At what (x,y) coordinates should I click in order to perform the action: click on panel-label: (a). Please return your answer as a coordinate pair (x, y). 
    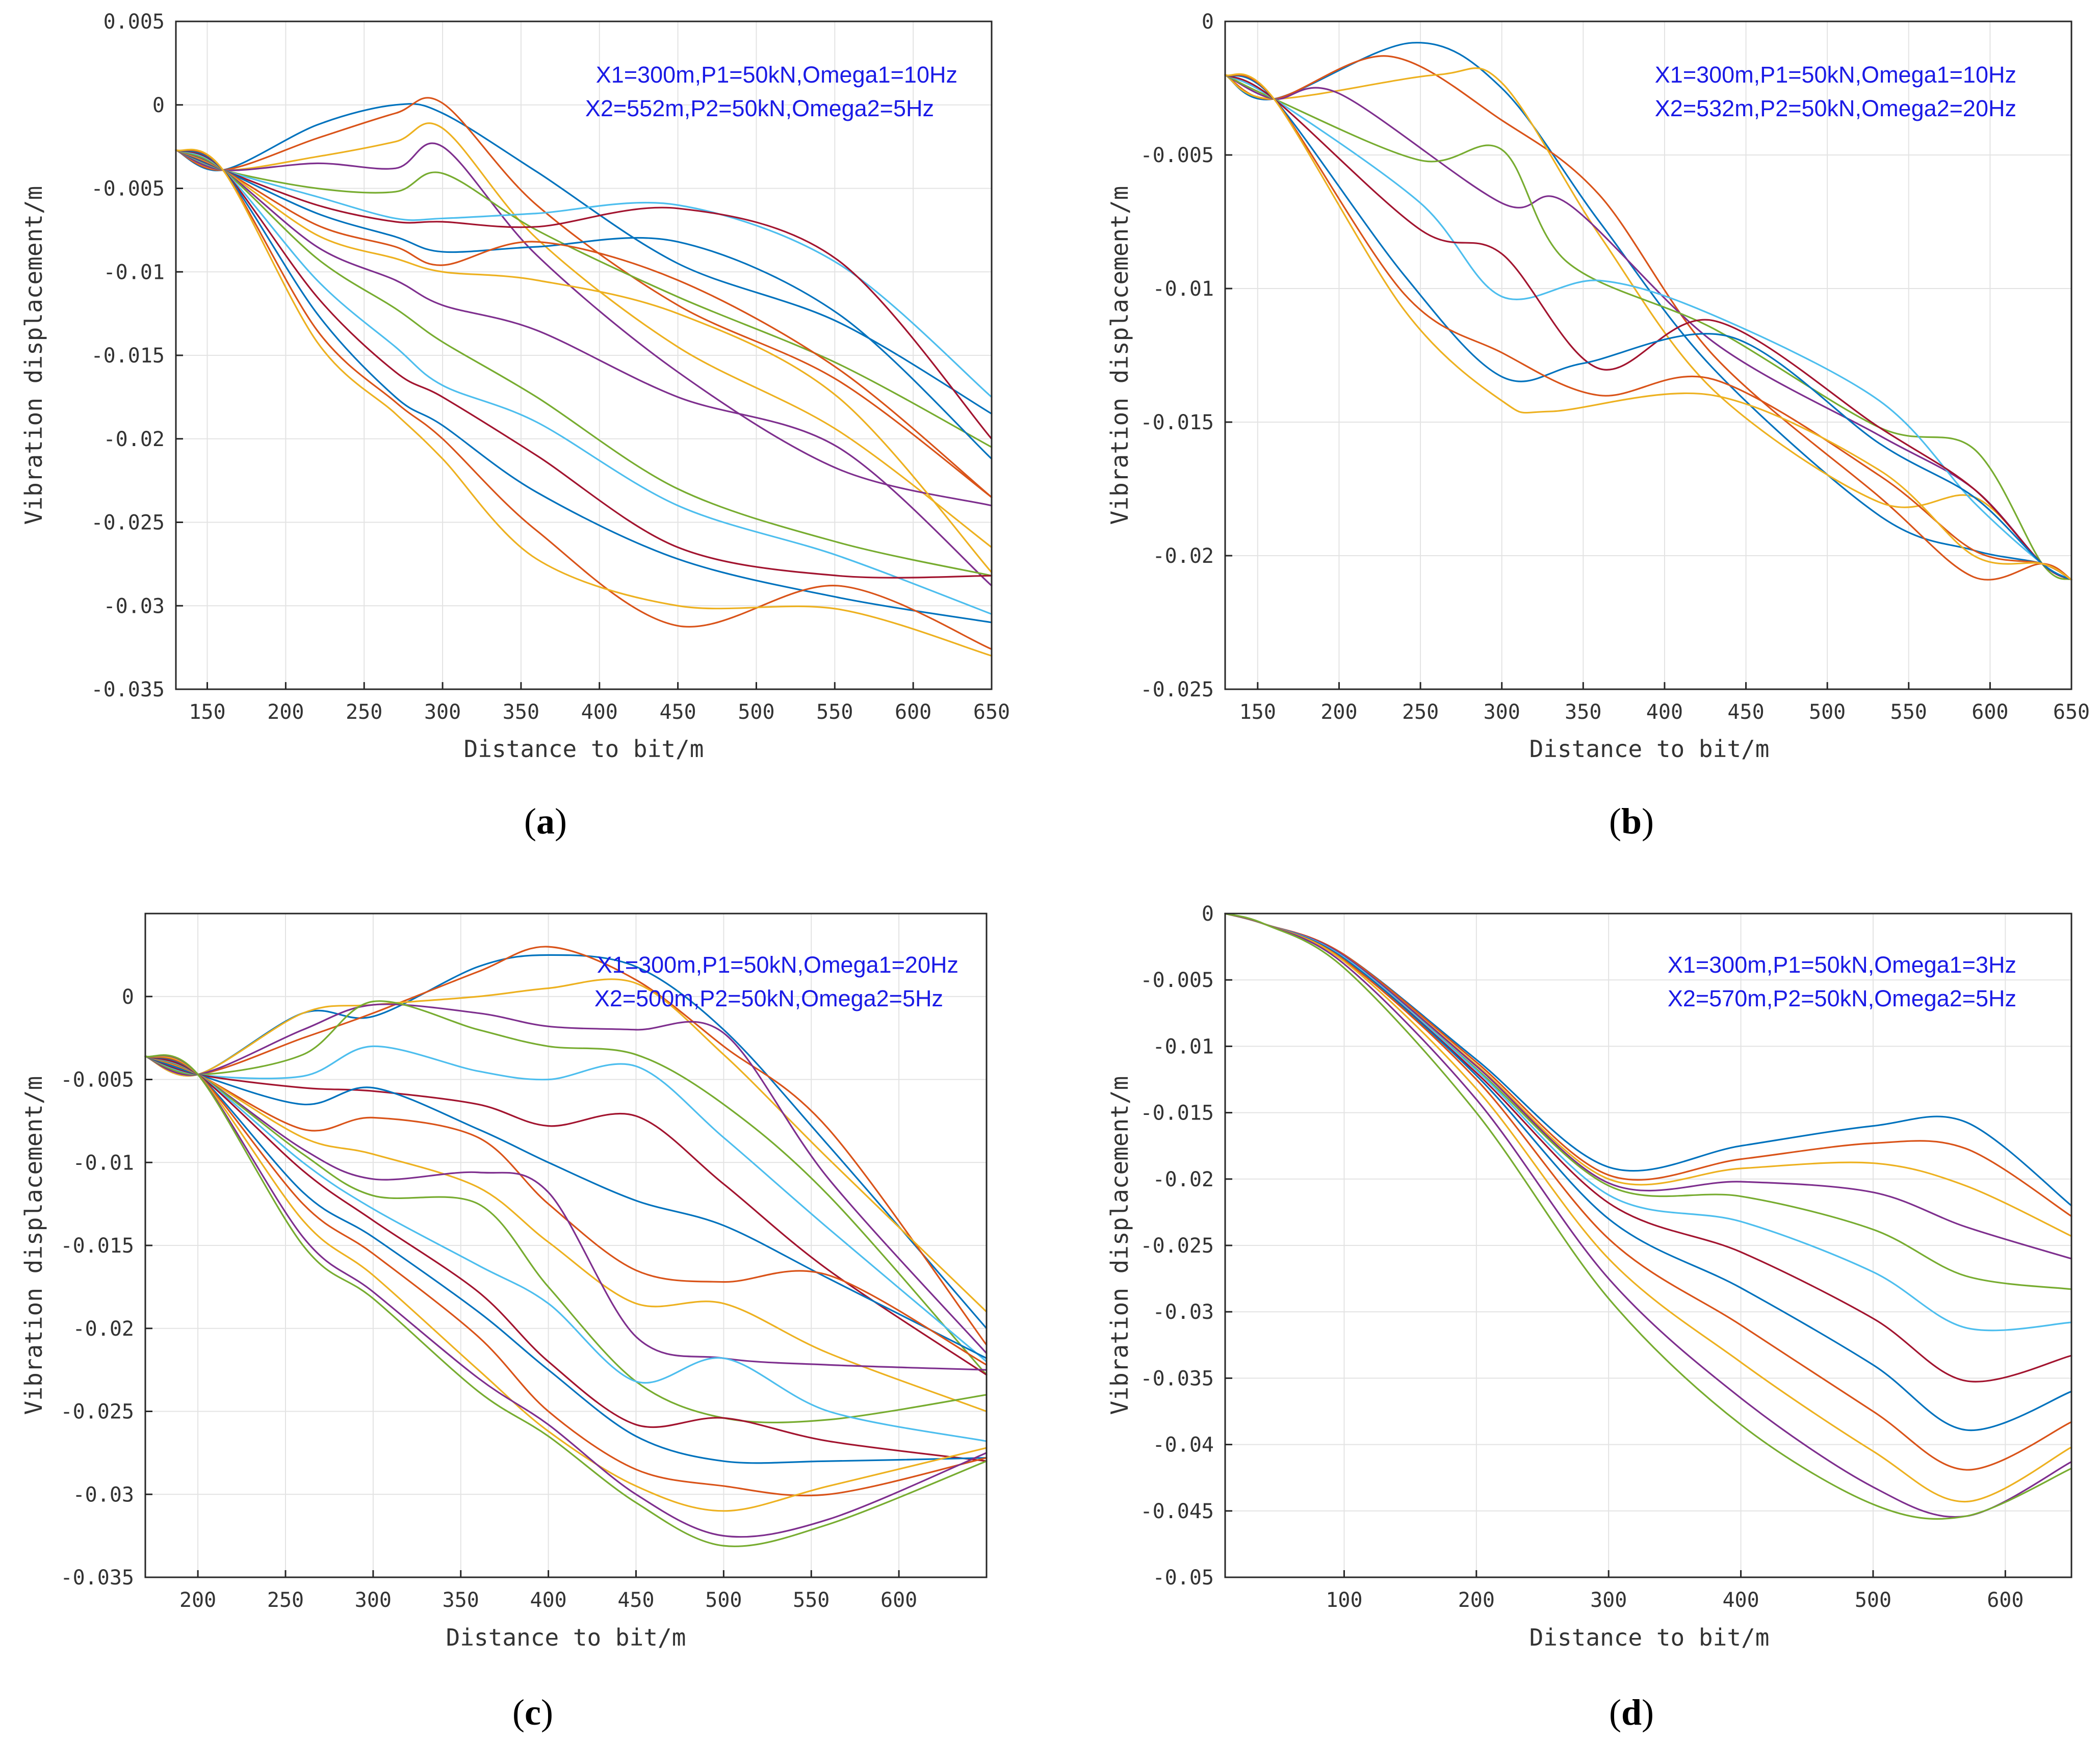
    Looking at the image, I should click on (545, 821).